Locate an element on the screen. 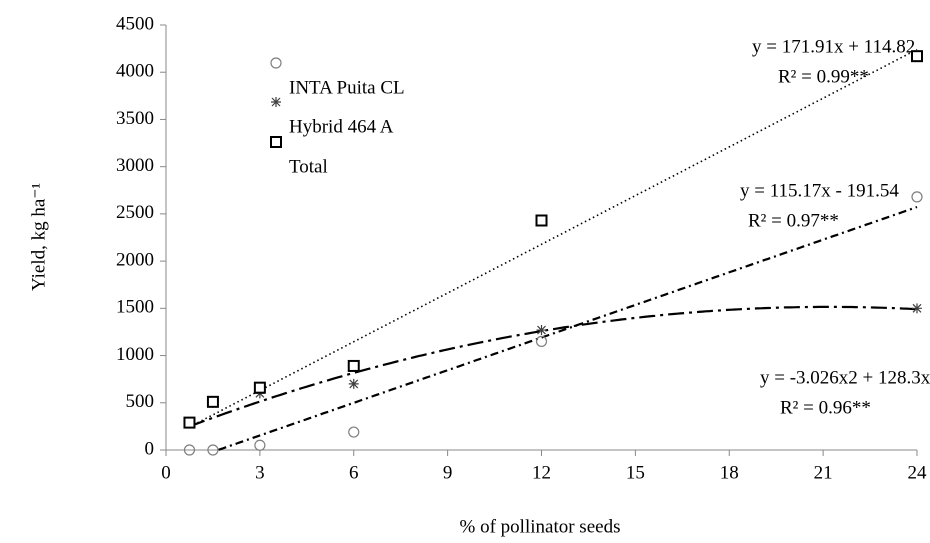 The image size is (930, 543). y-tick-label: 4000 is located at coordinates (135, 71).